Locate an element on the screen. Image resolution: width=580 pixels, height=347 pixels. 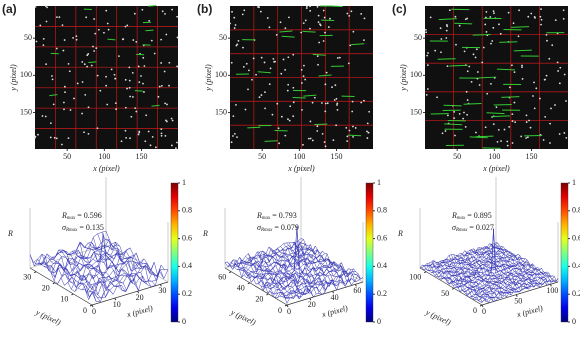
x-tick-label: 0 is located at coordinates (484, 311).